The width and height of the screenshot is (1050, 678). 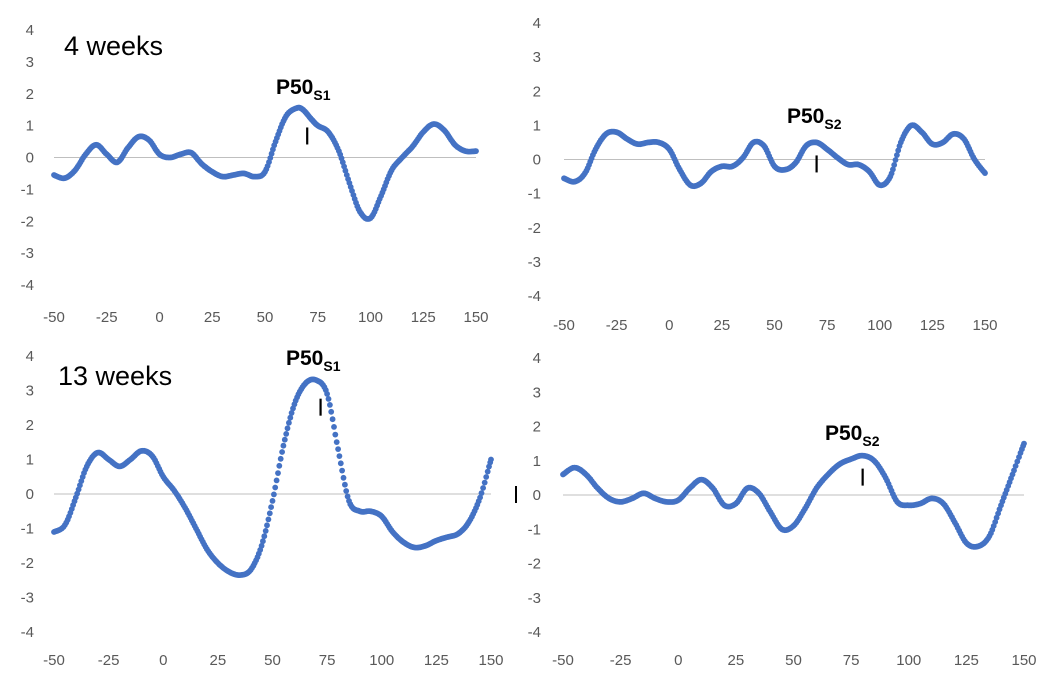 I want to click on panel-title: 4 weeks, so click(x=113, y=46).